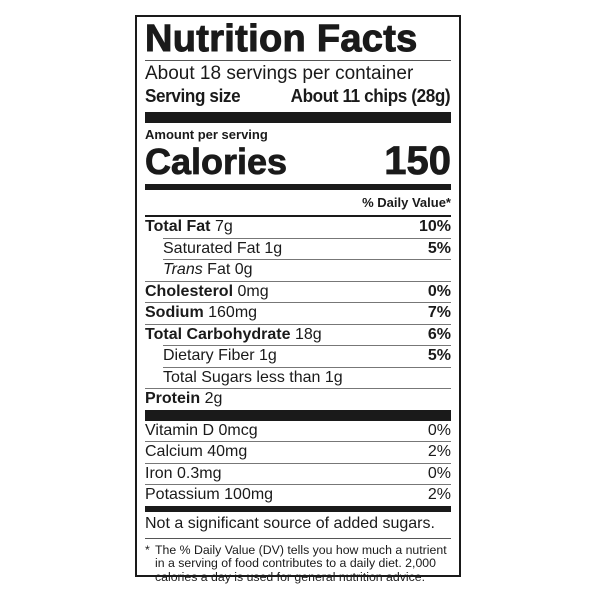 This screenshot has width=600, height=600. I want to click on nutrient-row-sodium: Sodium 160mg 7%, so click(298, 313).